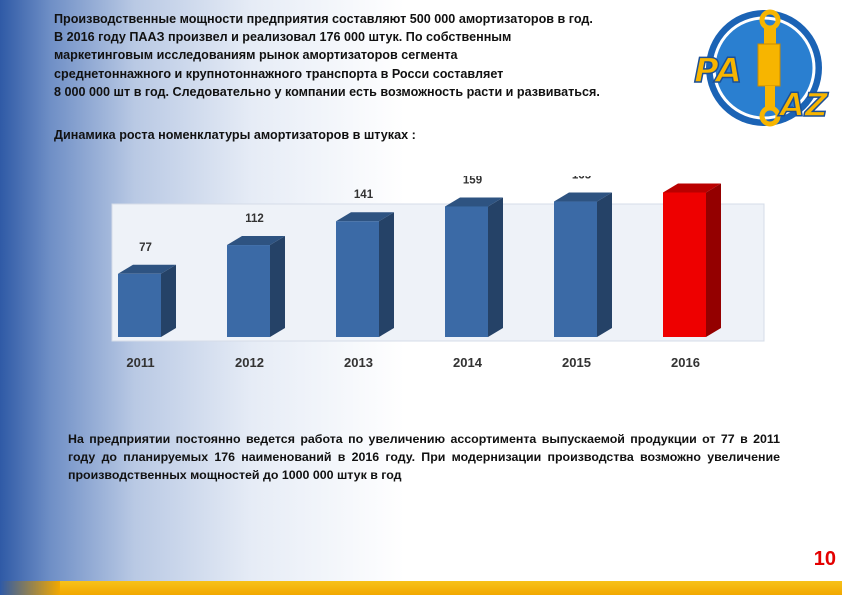 The image size is (842, 595). I want to click on logo-text-bottom: AZ, so click(803, 105).